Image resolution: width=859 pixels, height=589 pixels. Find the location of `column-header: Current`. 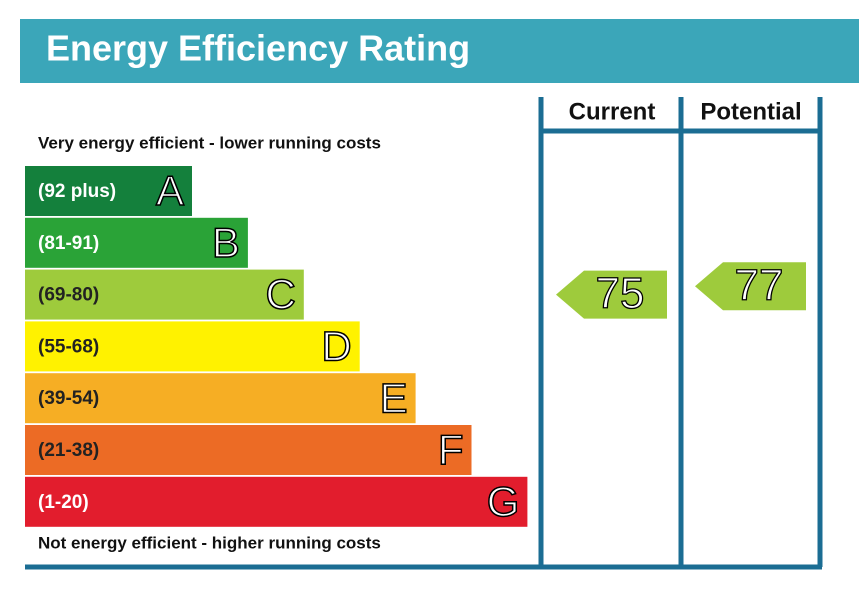

column-header: Current is located at coordinates (612, 111).